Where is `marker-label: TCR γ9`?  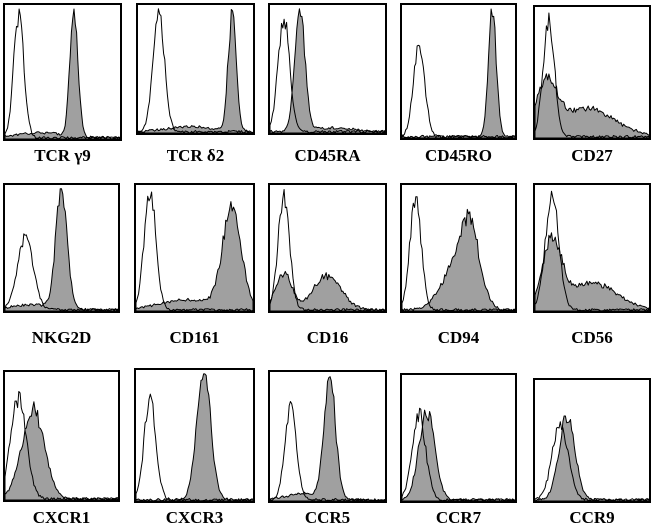 marker-label: TCR γ9 is located at coordinates (62, 155).